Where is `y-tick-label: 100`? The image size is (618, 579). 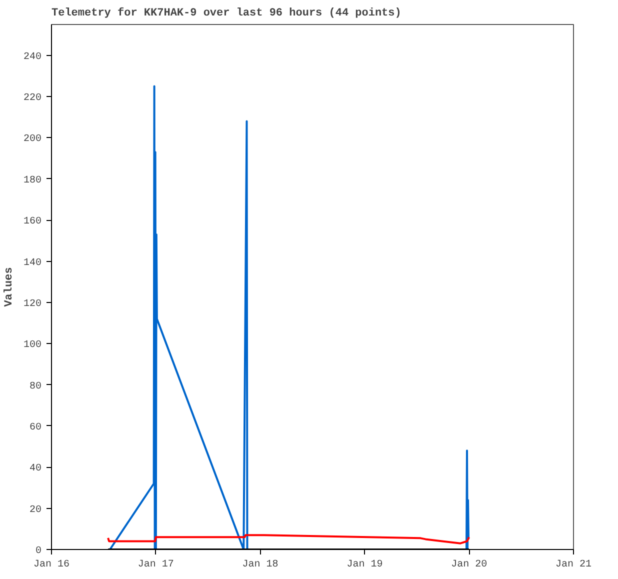
y-tick-label: 100 is located at coordinates (32, 346).